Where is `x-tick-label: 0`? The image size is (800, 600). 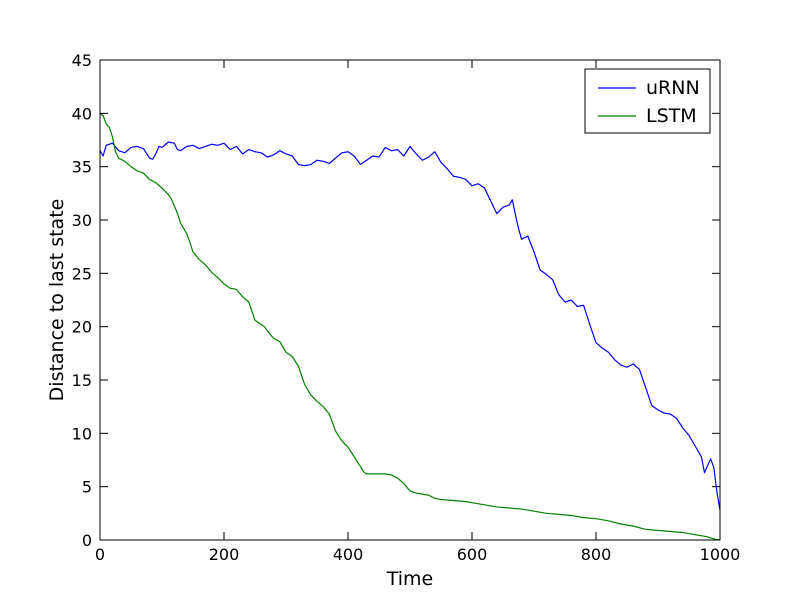 x-tick-label: 0 is located at coordinates (100, 554).